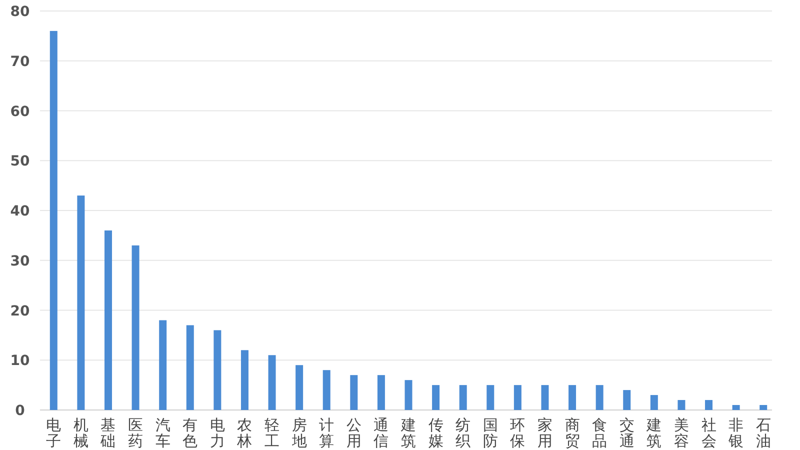  Describe the element at coordinates (20, 12) in the screenshot. I see `y-tick-label: 80` at that location.